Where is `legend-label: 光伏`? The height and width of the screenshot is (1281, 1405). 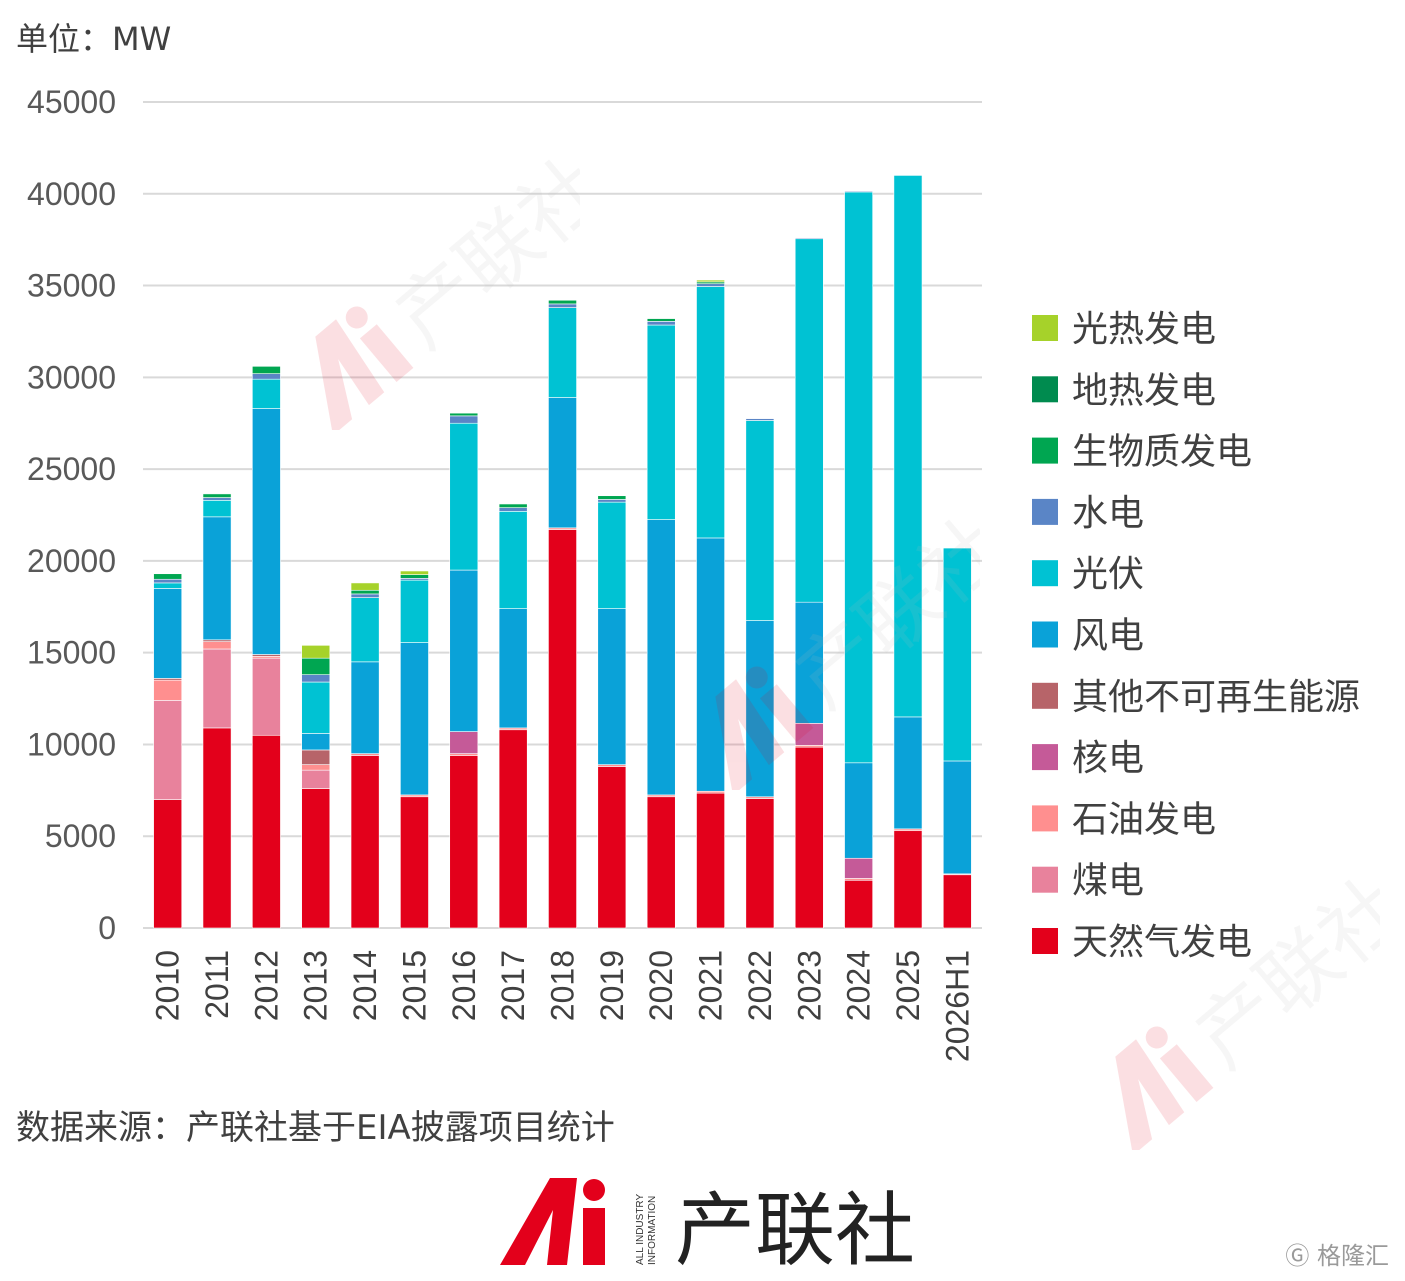 legend-label: 光伏 is located at coordinates (1108, 574).